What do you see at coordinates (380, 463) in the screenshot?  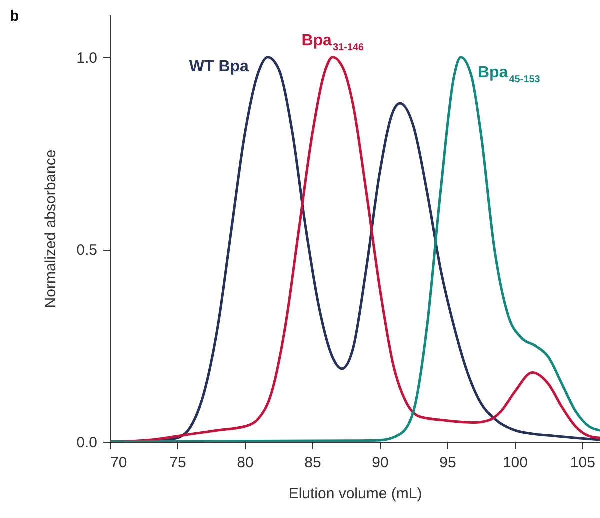 I see `x-tick-label: 90` at bounding box center [380, 463].